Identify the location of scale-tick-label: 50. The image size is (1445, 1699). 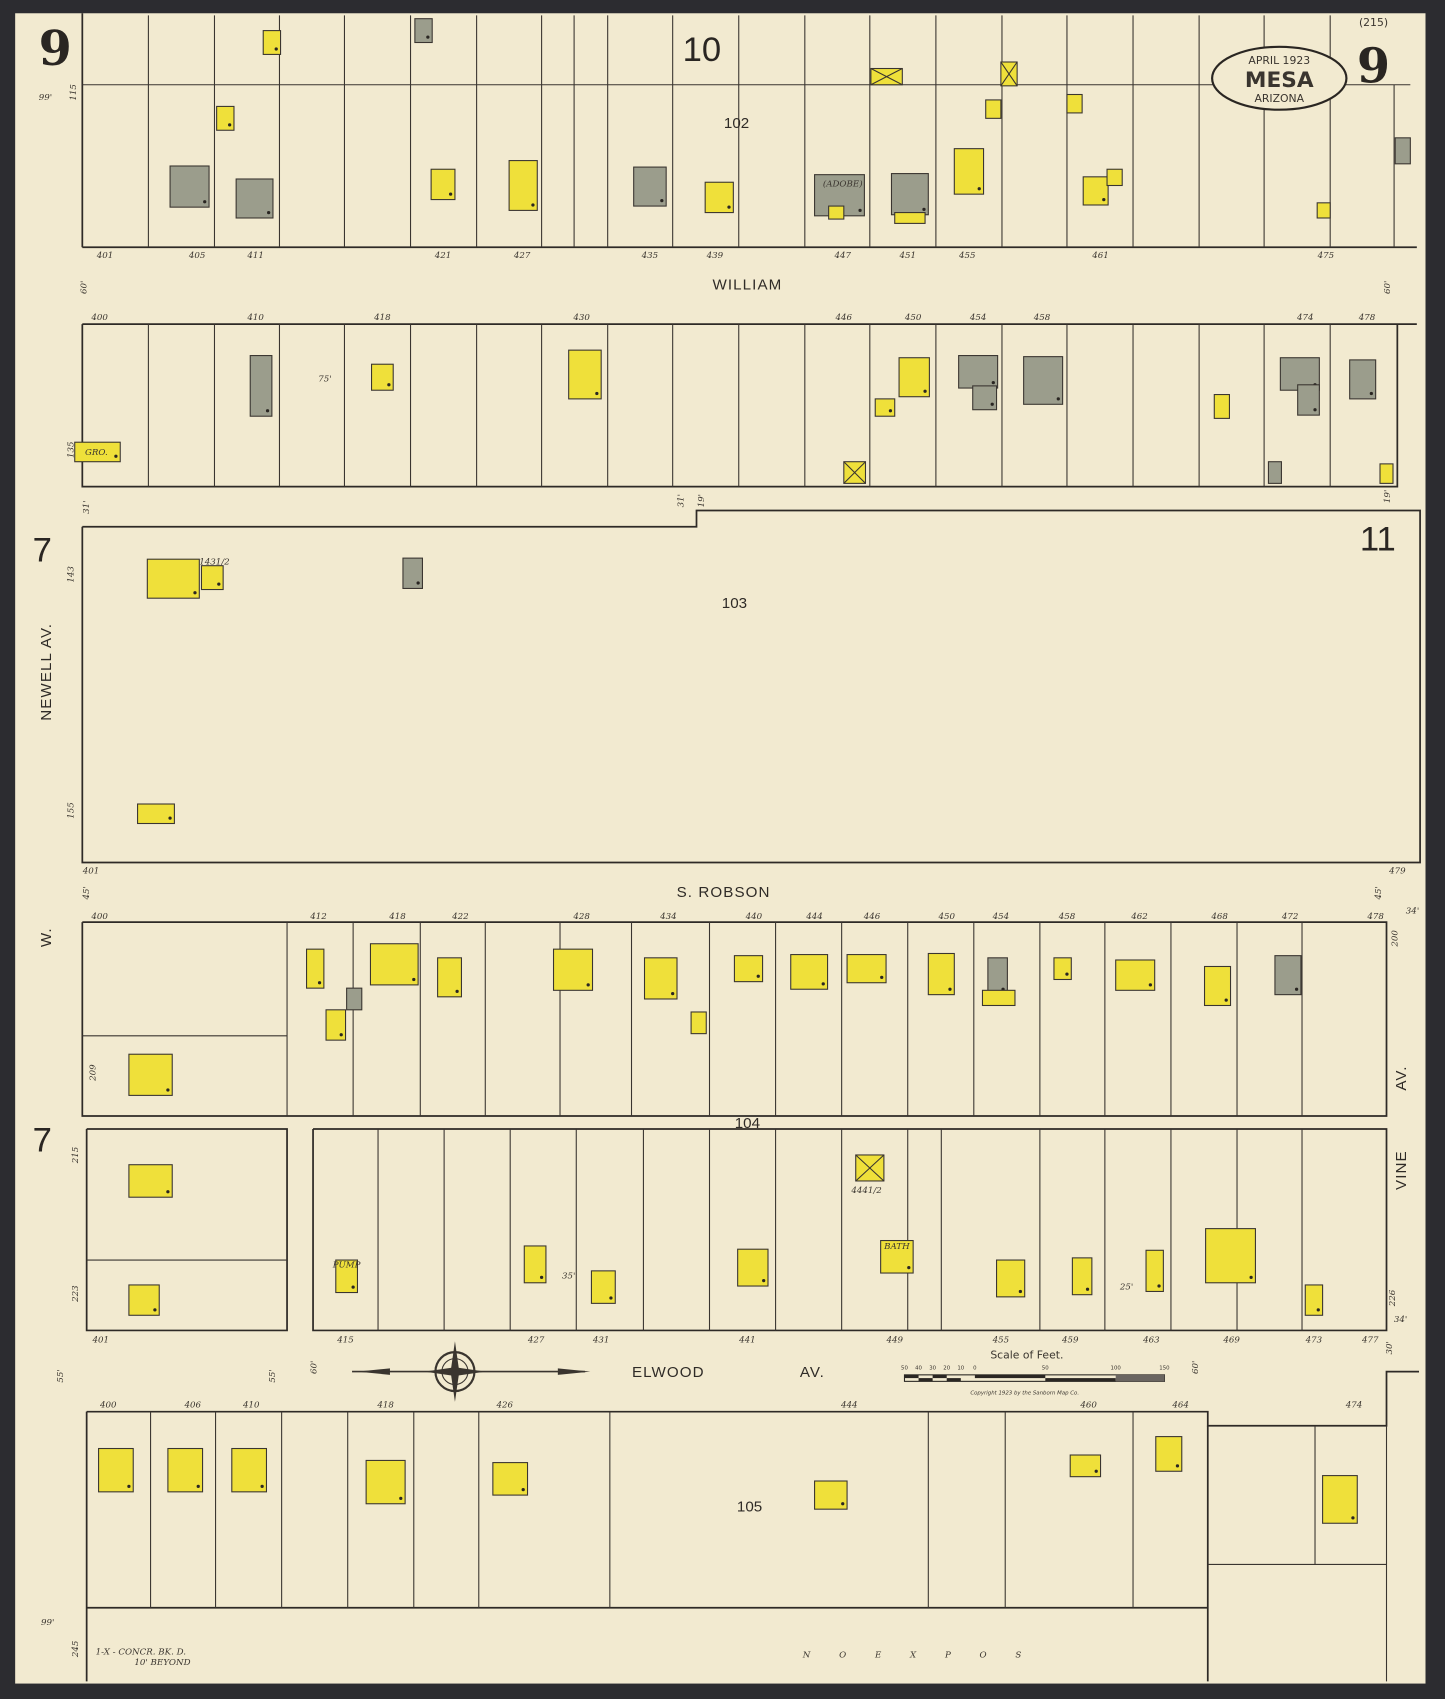
(1045, 1368).